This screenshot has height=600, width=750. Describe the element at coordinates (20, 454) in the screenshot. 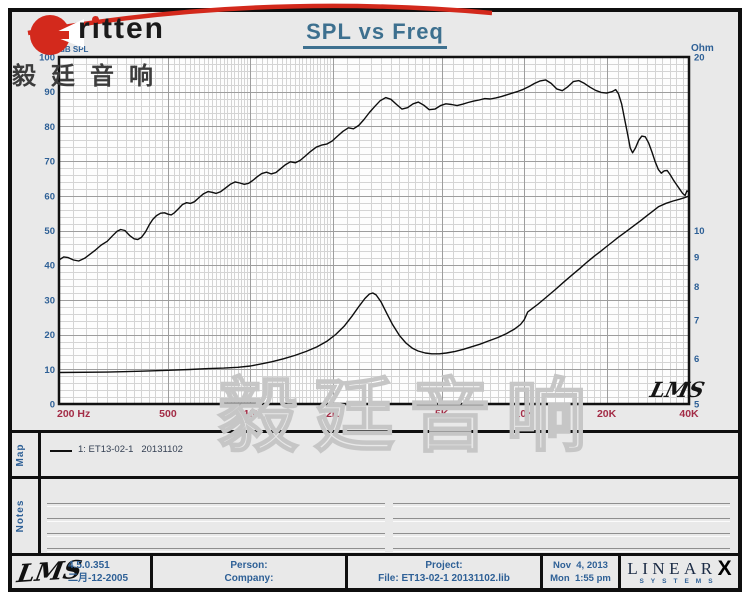

I see `map-label: Map` at that location.